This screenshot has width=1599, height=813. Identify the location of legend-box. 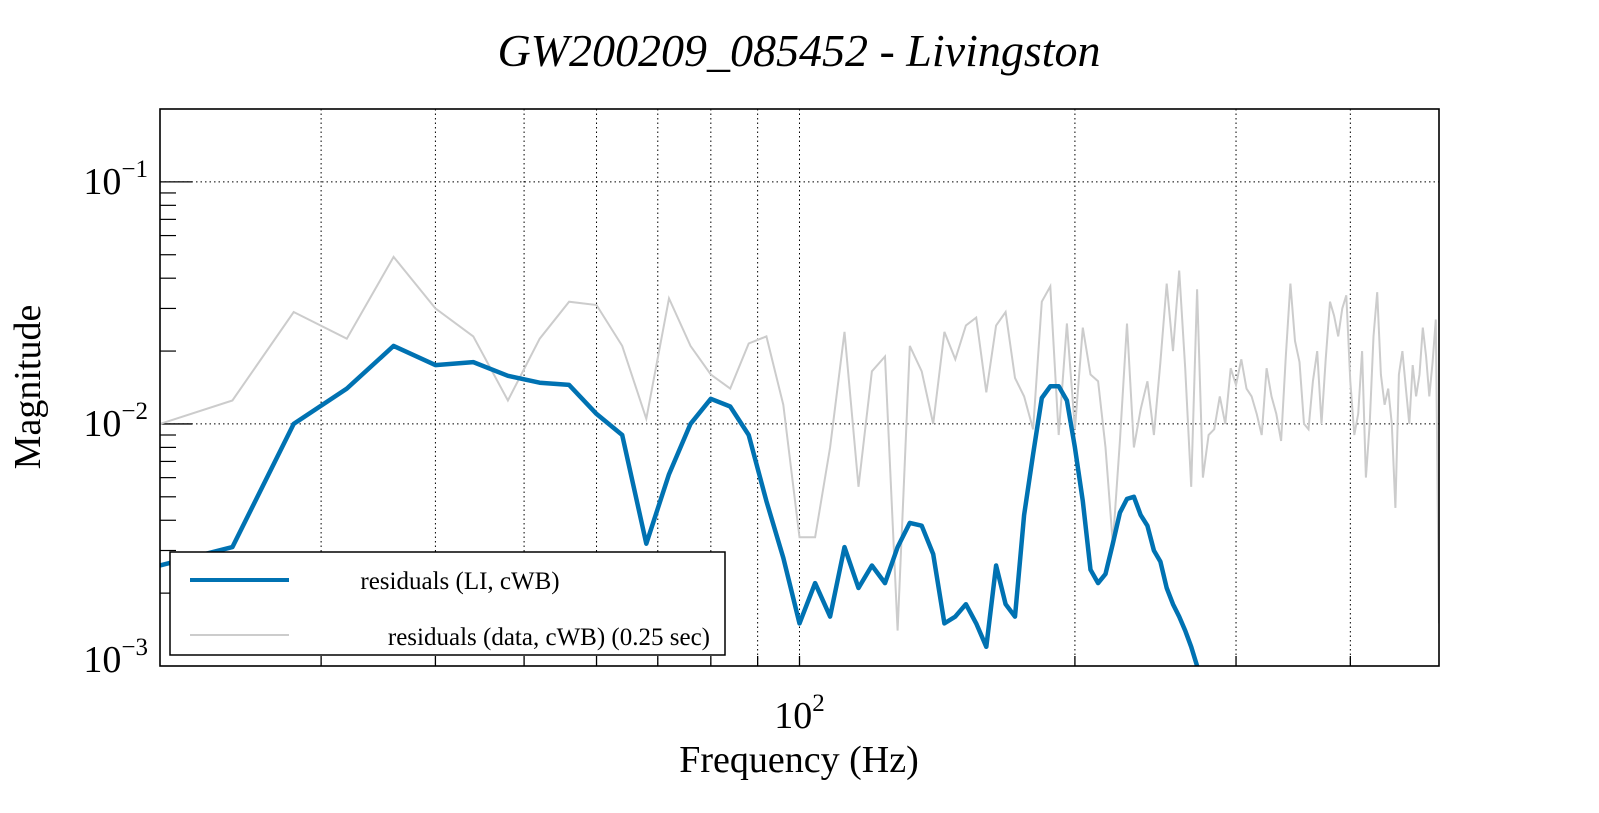
(447, 603).